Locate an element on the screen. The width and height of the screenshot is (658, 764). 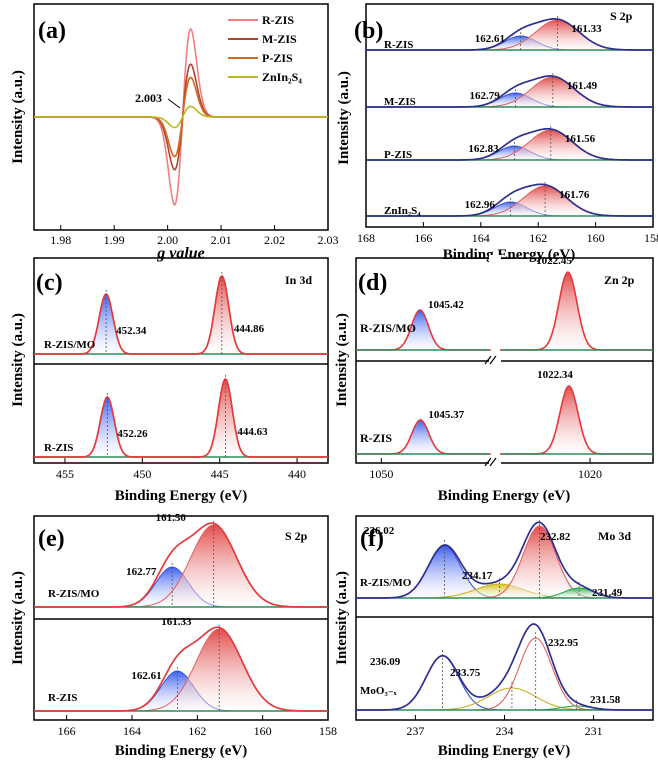
panel-b-title: S 2p is located at coordinates (621, 16).